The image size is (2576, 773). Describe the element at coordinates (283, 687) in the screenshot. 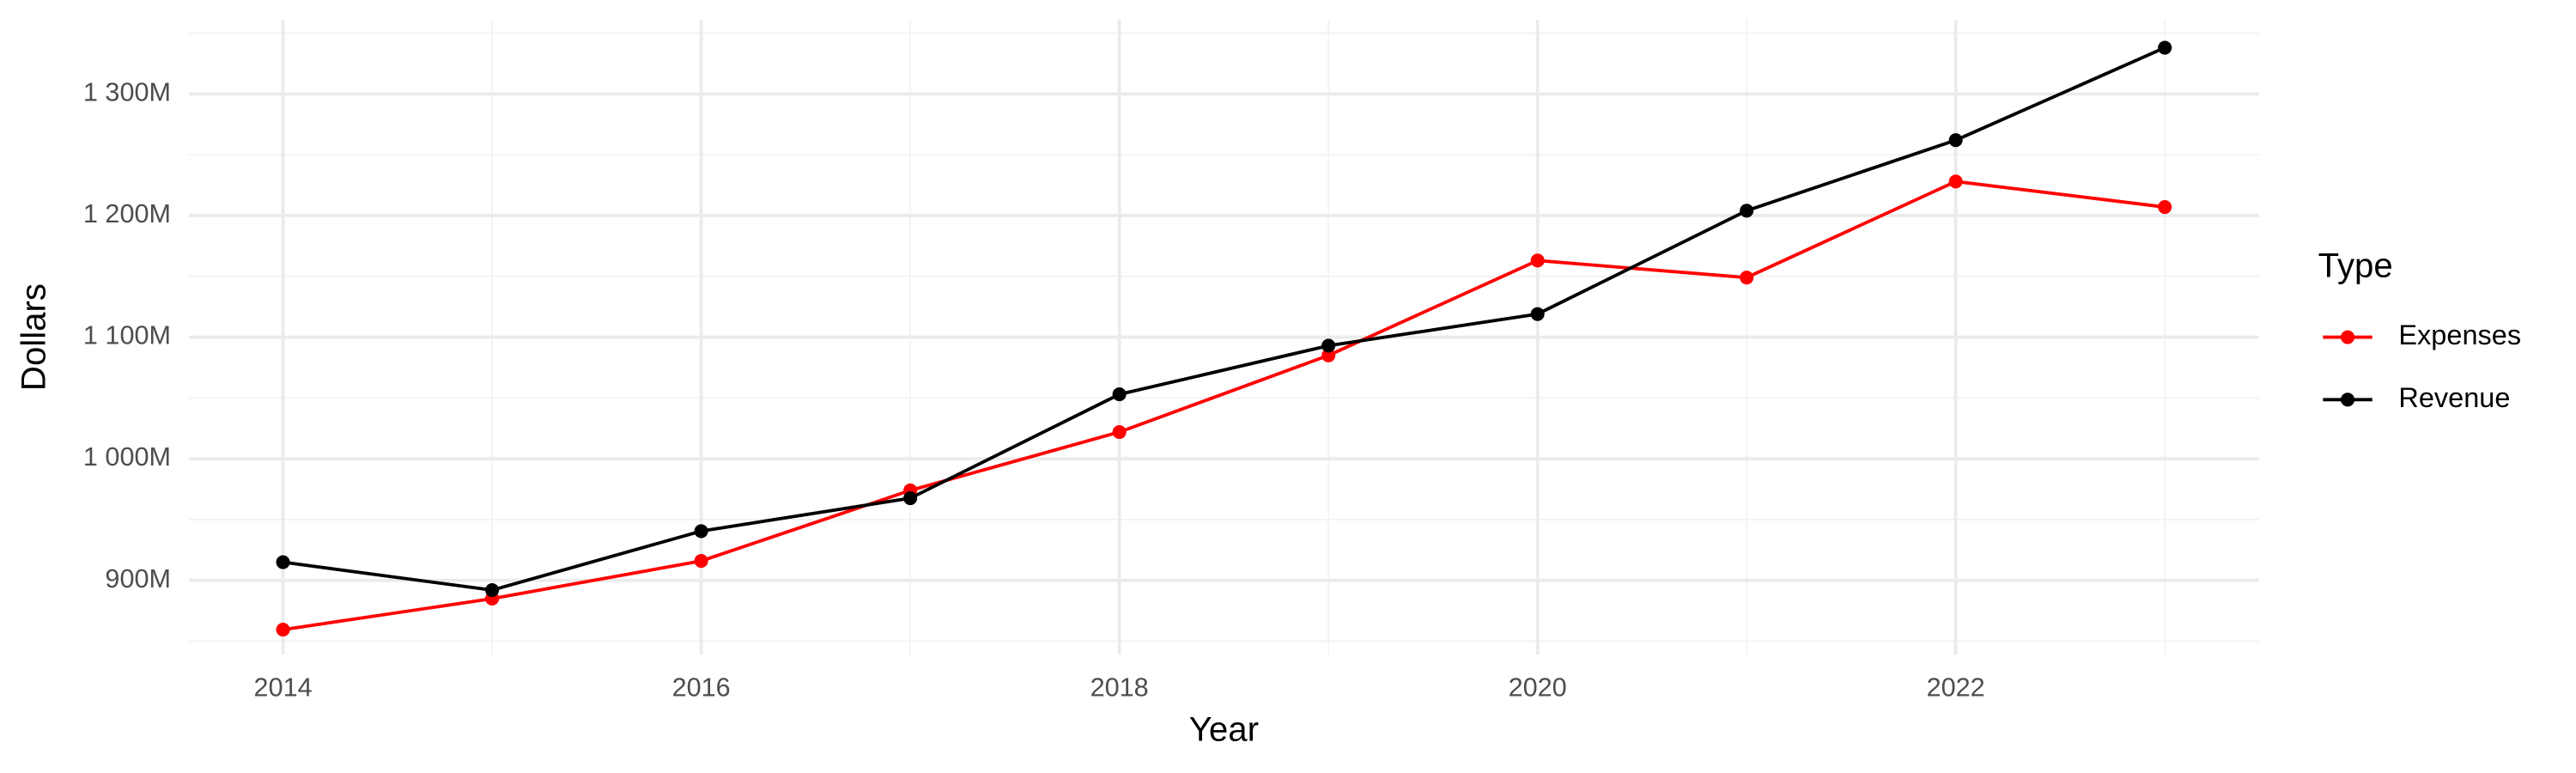

I see `x-tick-label: 2014` at that location.